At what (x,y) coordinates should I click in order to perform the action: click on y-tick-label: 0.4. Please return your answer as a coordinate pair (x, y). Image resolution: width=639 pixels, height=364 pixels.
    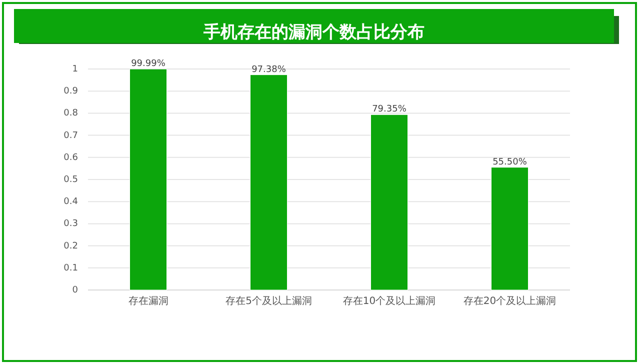
    Looking at the image, I should click on (71, 202).